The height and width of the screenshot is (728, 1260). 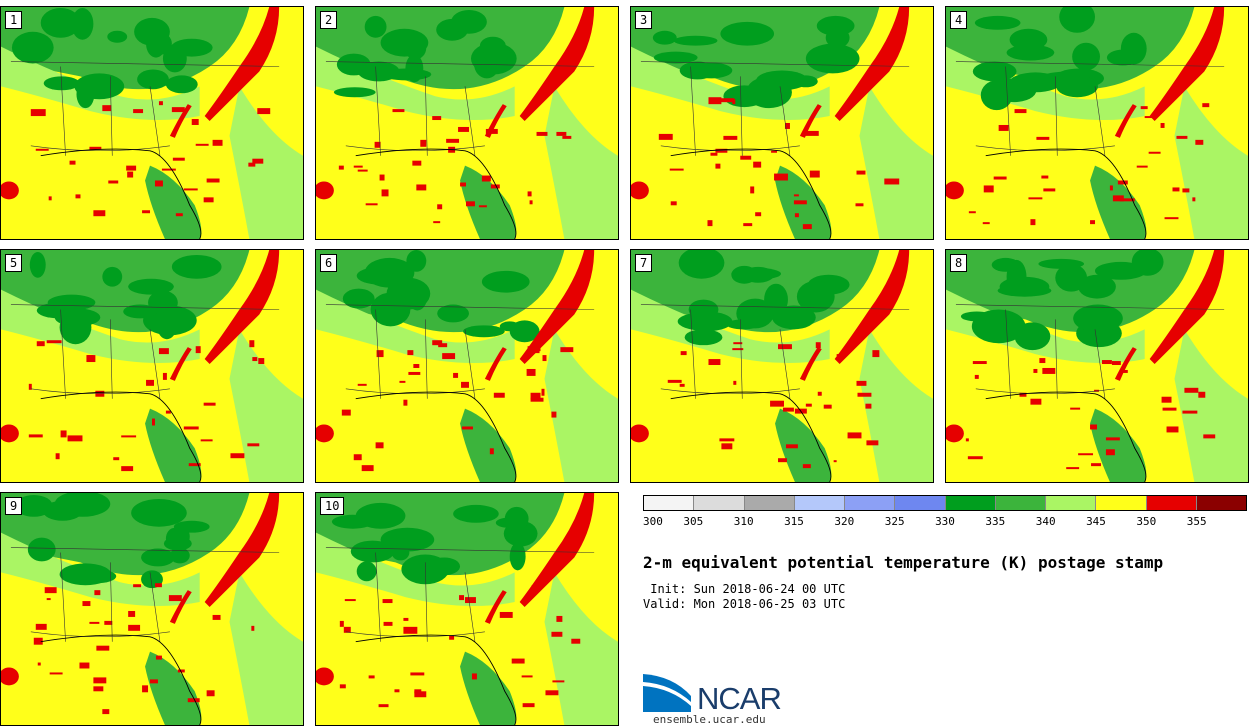 What do you see at coordinates (744, 589) in the screenshot?
I see `init-time: Init: Sun 2018-06-24 00 UTC` at bounding box center [744, 589].